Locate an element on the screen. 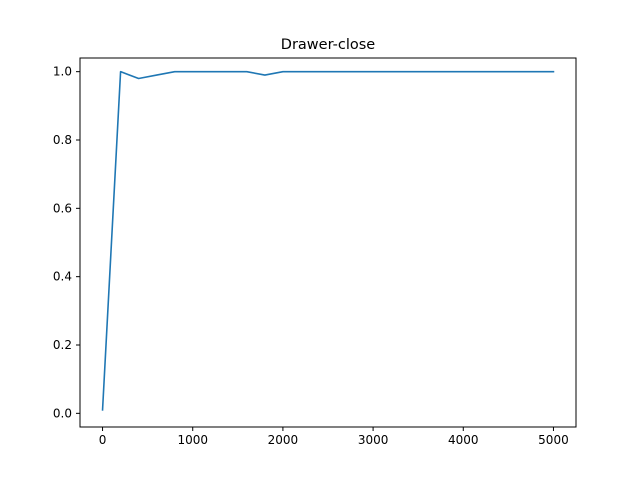  x-tick-label: 1000 is located at coordinates (192, 440).